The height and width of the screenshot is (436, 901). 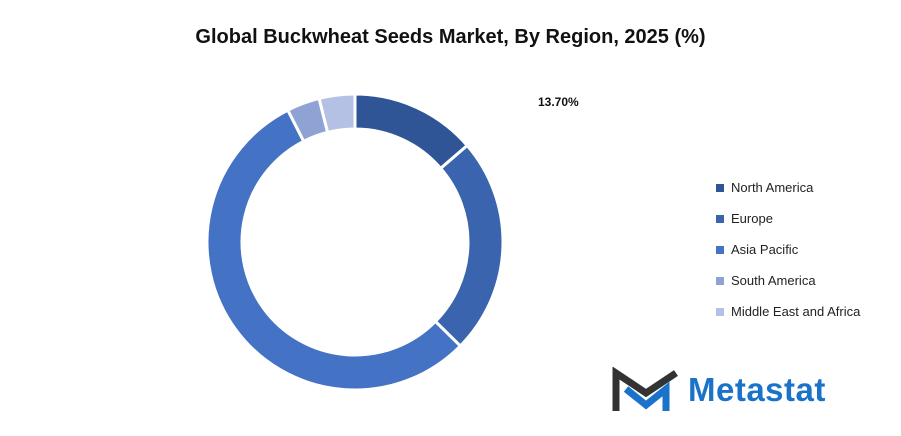 I want to click on legend-label: North America, so click(x=772, y=187).